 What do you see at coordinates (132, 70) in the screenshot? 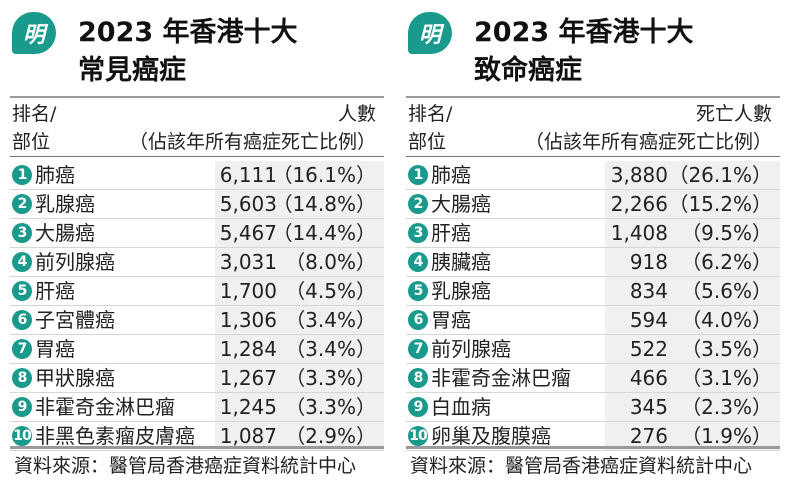
I see `title-line-2: 常見癌症` at bounding box center [132, 70].